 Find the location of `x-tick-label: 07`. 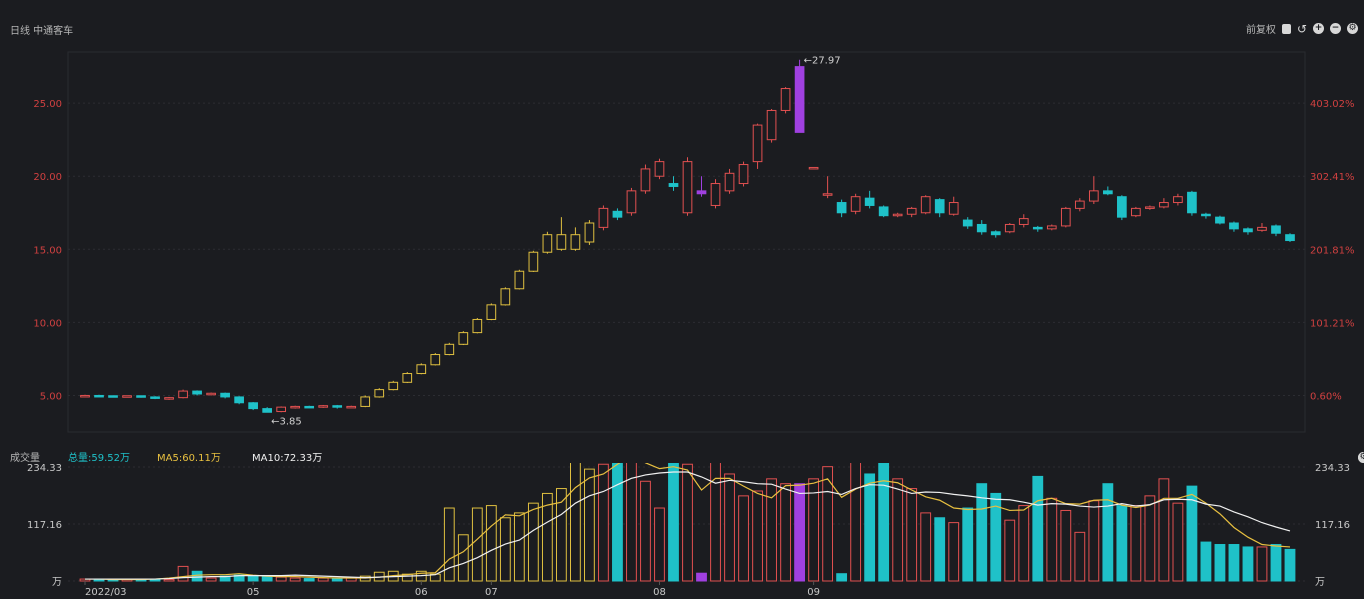

x-tick-label: 07 is located at coordinates (491, 592).